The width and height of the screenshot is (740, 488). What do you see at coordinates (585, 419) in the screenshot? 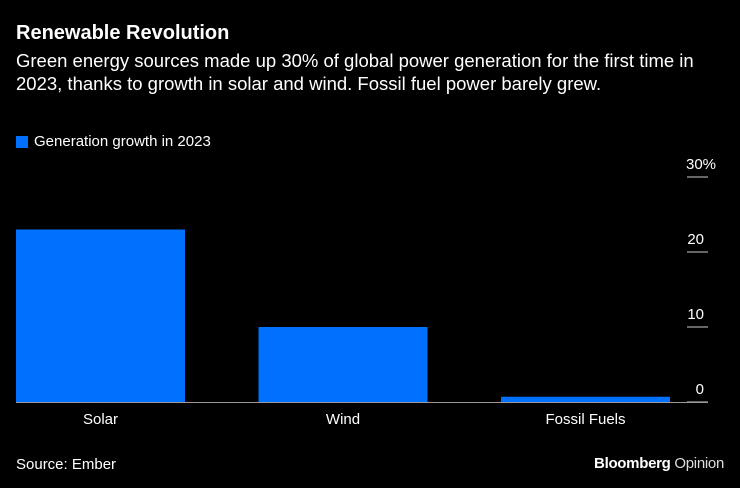
I see `x-tick-label: Fossil Fuels` at bounding box center [585, 419].